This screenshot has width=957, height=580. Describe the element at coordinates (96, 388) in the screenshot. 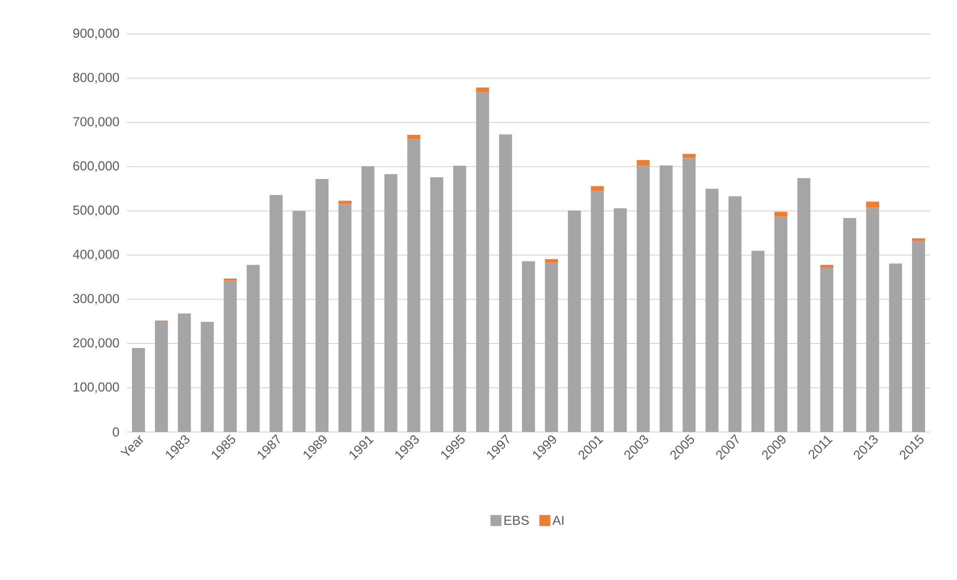

I see `y-tick-label: 100,000` at that location.